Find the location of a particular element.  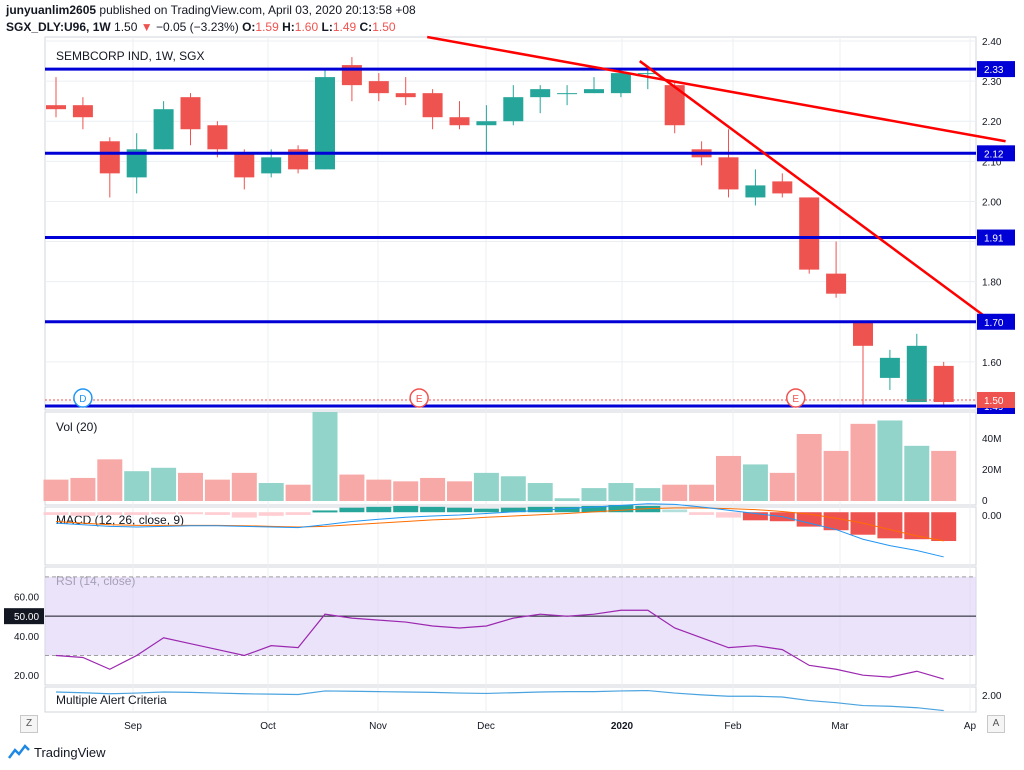

alert-pane: Multiple Alert Criteria is located at coordinates (499, 700).